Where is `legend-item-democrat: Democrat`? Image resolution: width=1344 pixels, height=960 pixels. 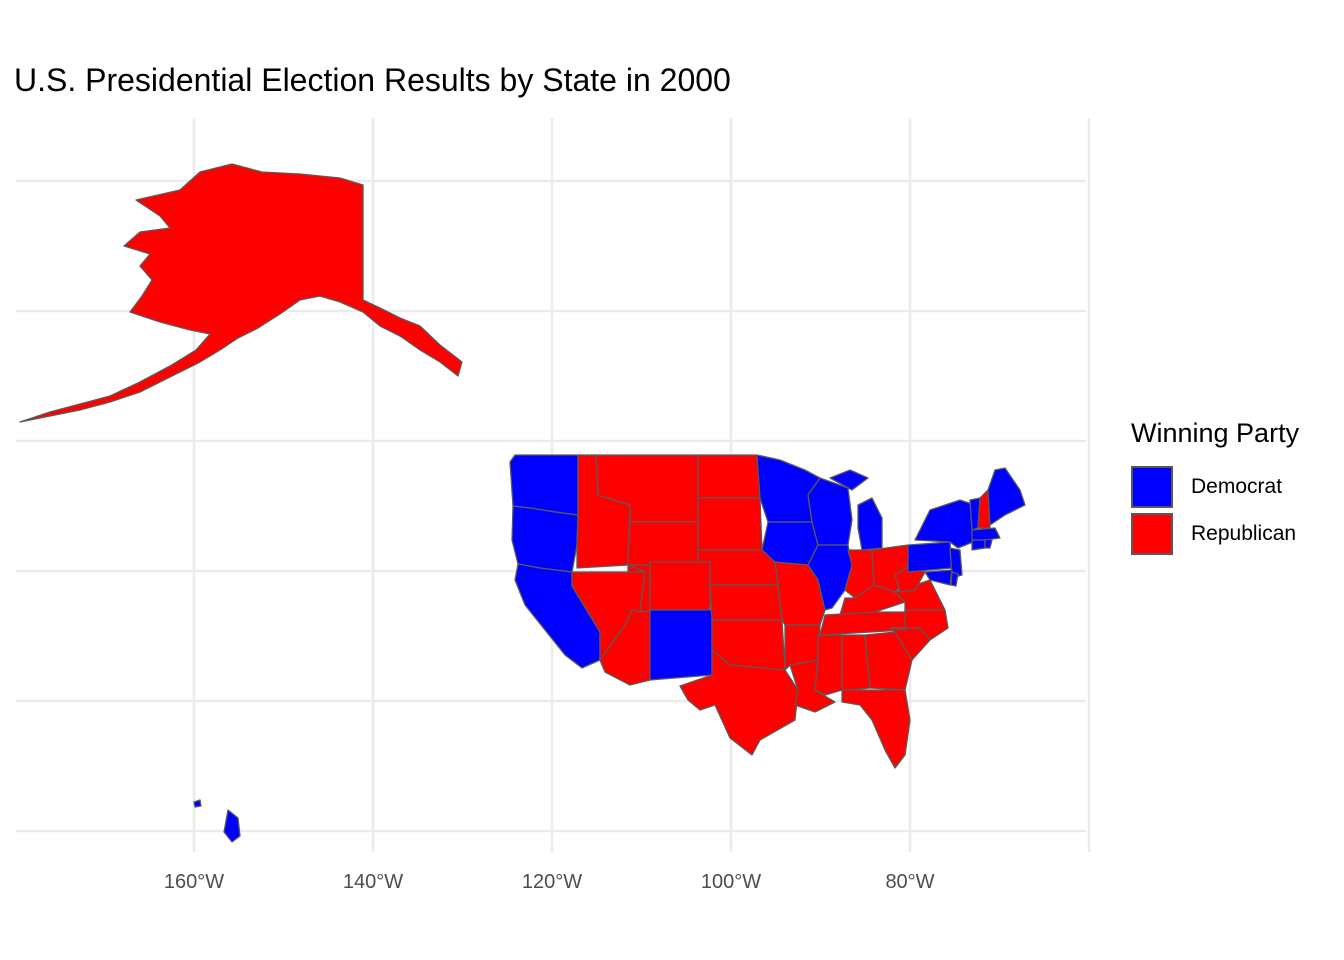
legend-item-democrat: Democrat is located at coordinates (1215, 486).